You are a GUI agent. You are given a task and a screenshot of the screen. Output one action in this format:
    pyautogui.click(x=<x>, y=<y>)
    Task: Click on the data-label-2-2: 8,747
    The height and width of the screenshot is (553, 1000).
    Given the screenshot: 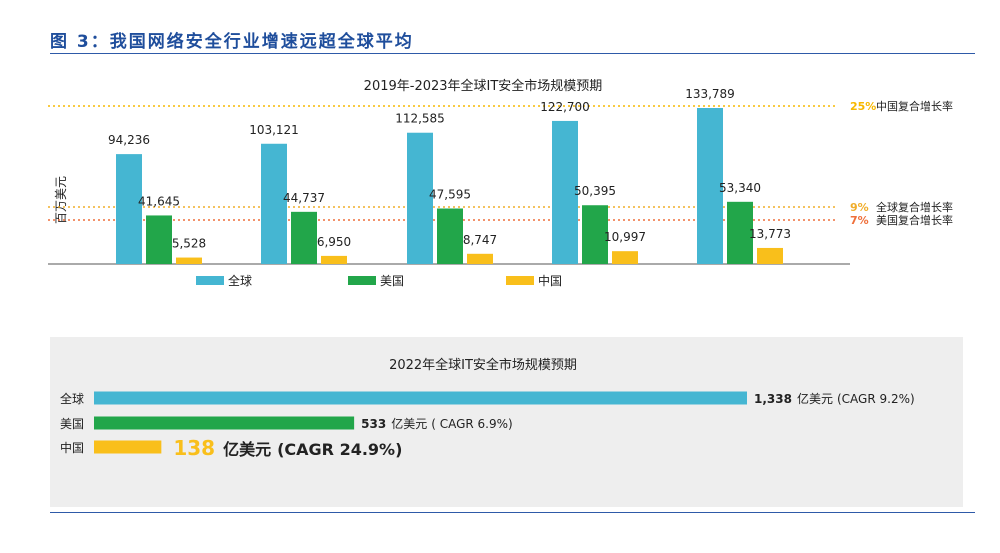 What is the action you would take?
    pyautogui.click(x=480, y=240)
    